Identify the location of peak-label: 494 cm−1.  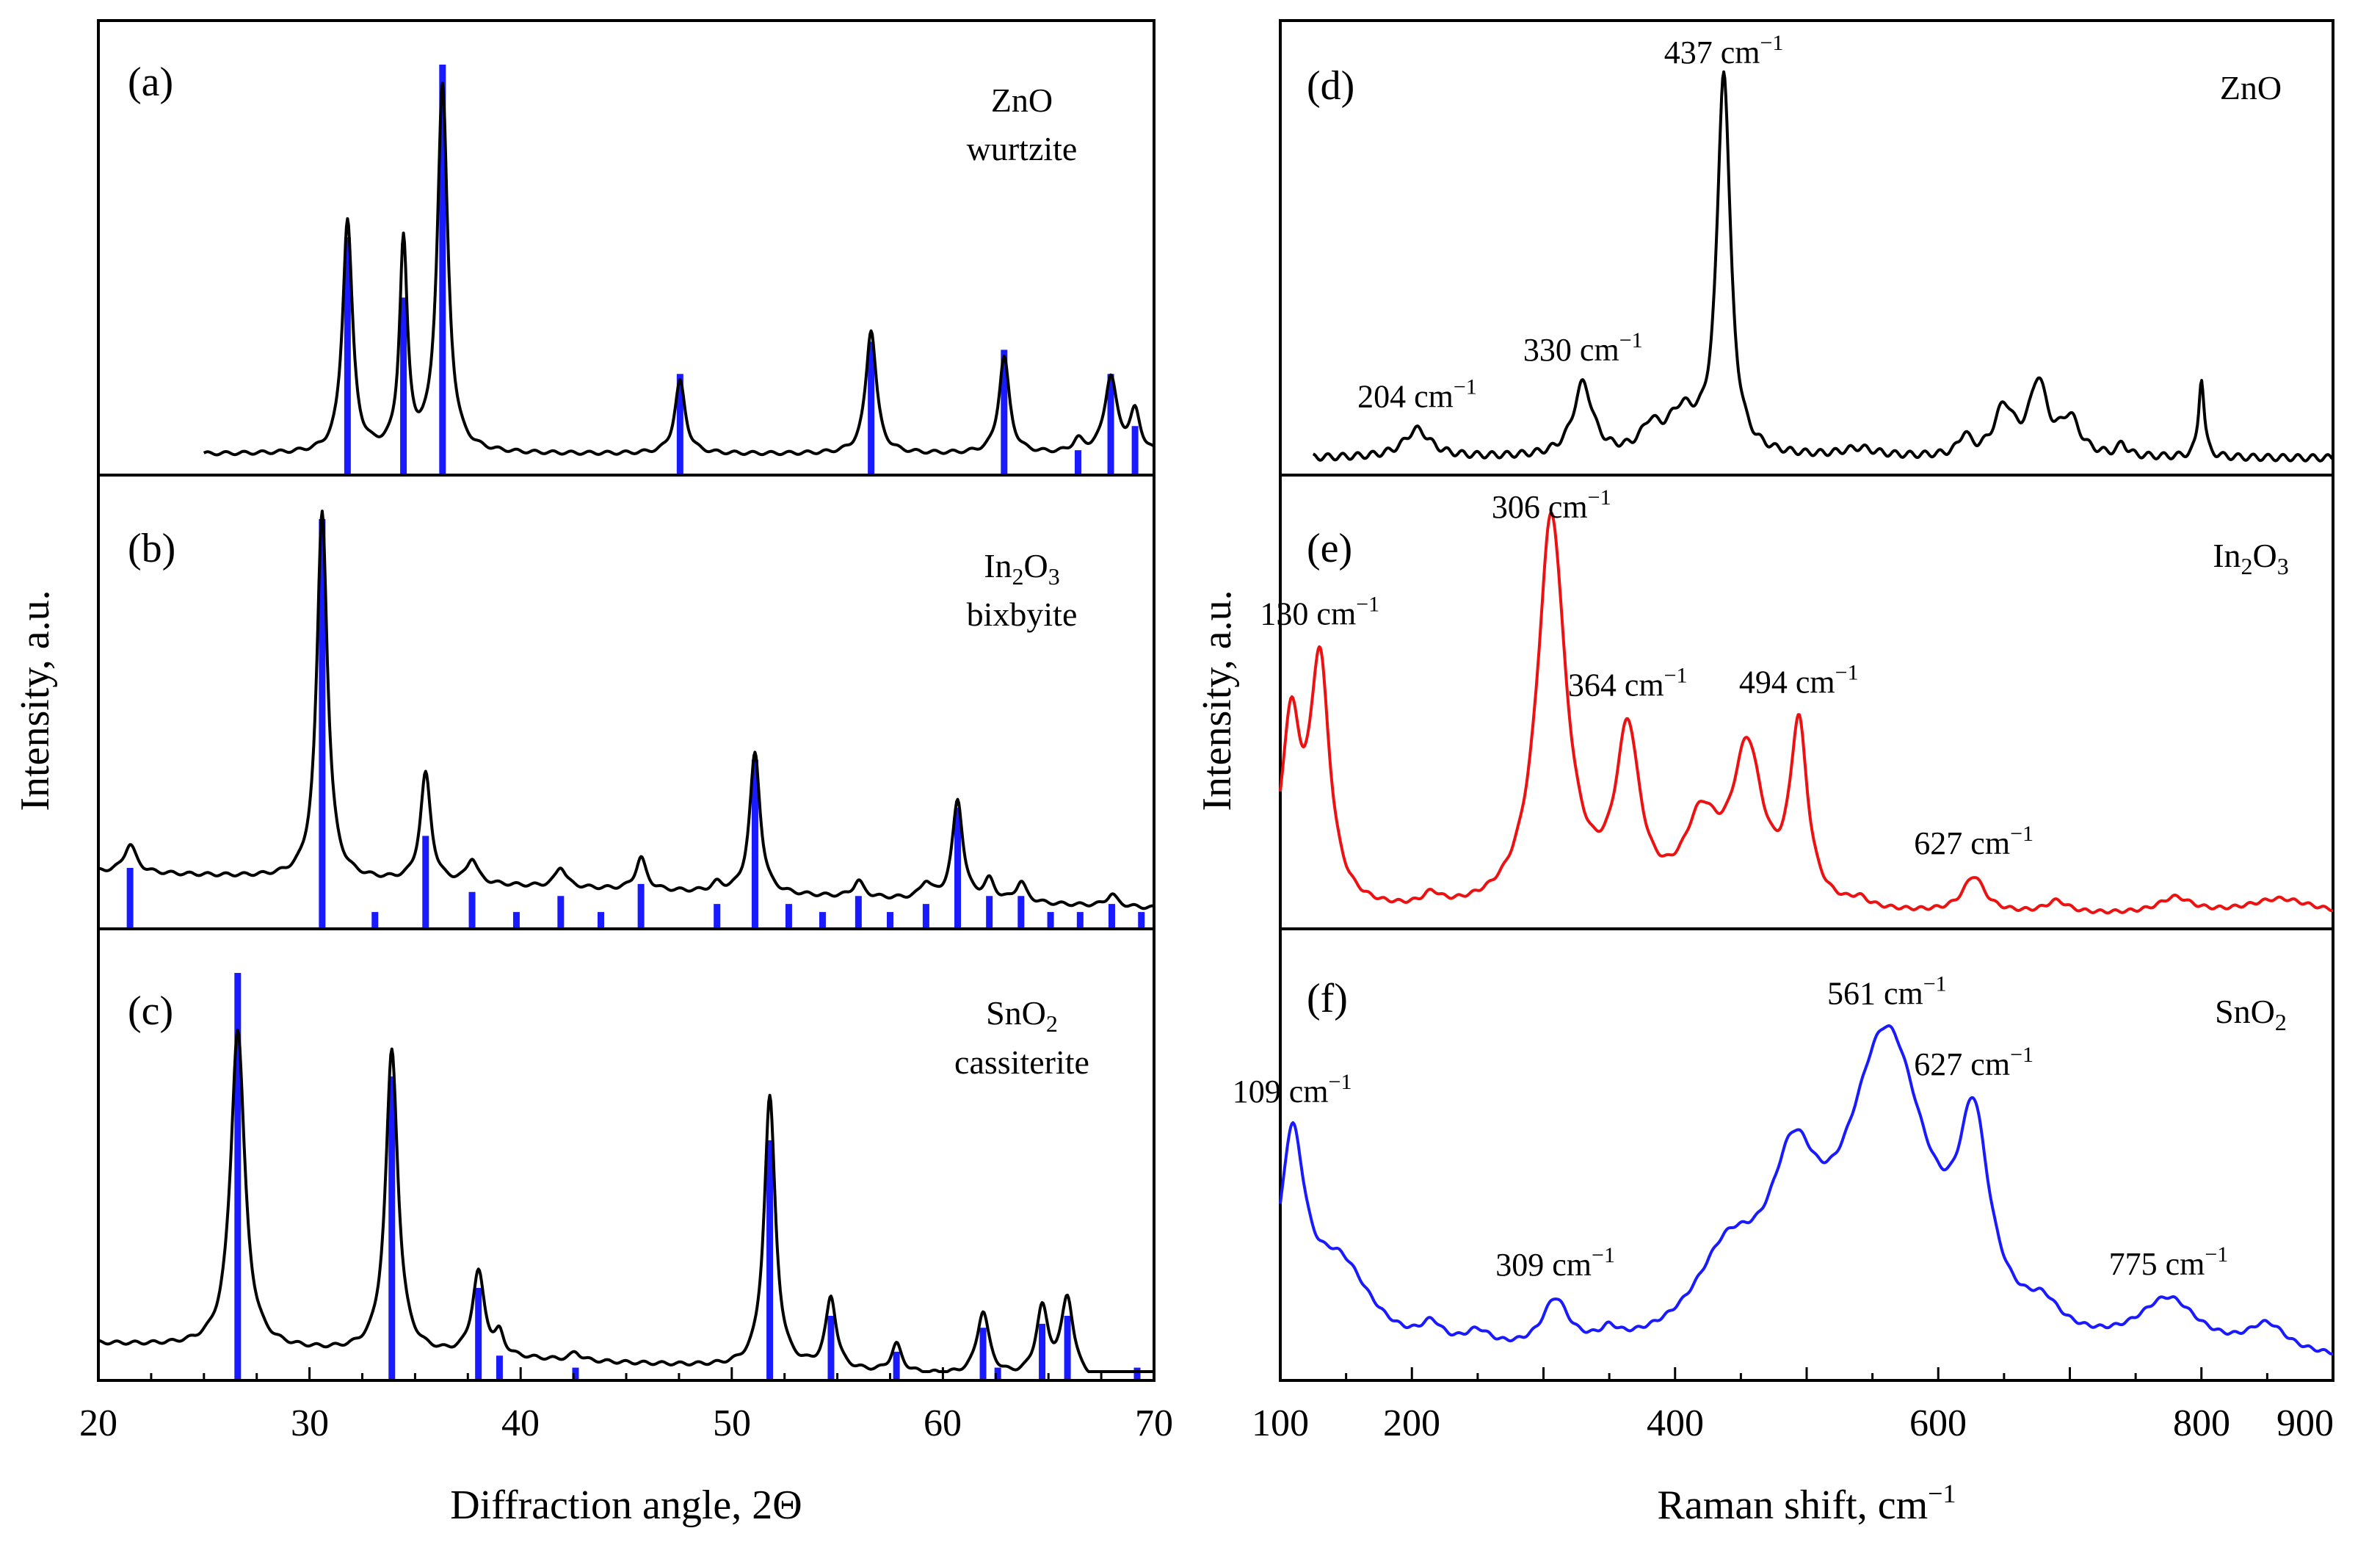
(1799, 680).